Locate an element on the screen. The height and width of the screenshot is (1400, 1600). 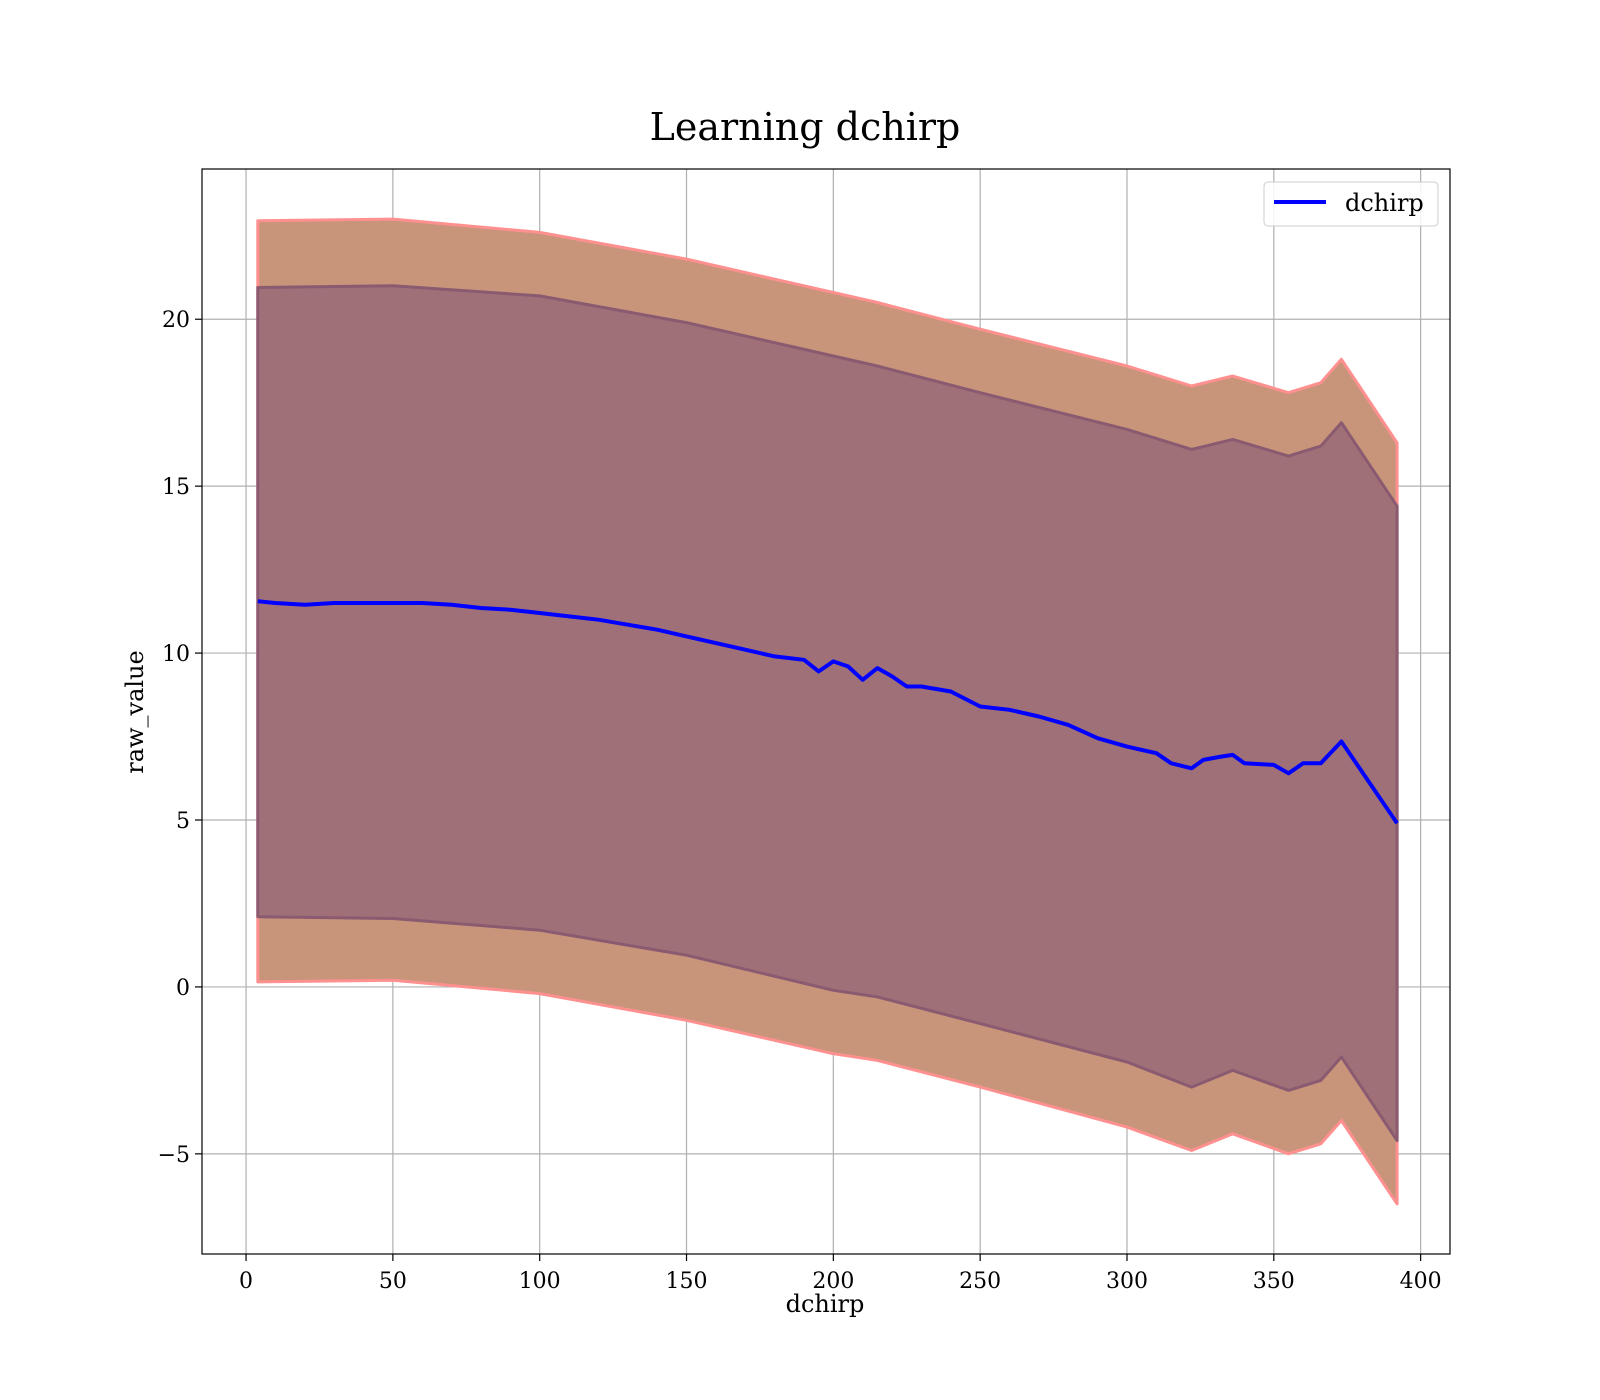
x-tick-label-350: 350 is located at coordinates (1274, 1281).